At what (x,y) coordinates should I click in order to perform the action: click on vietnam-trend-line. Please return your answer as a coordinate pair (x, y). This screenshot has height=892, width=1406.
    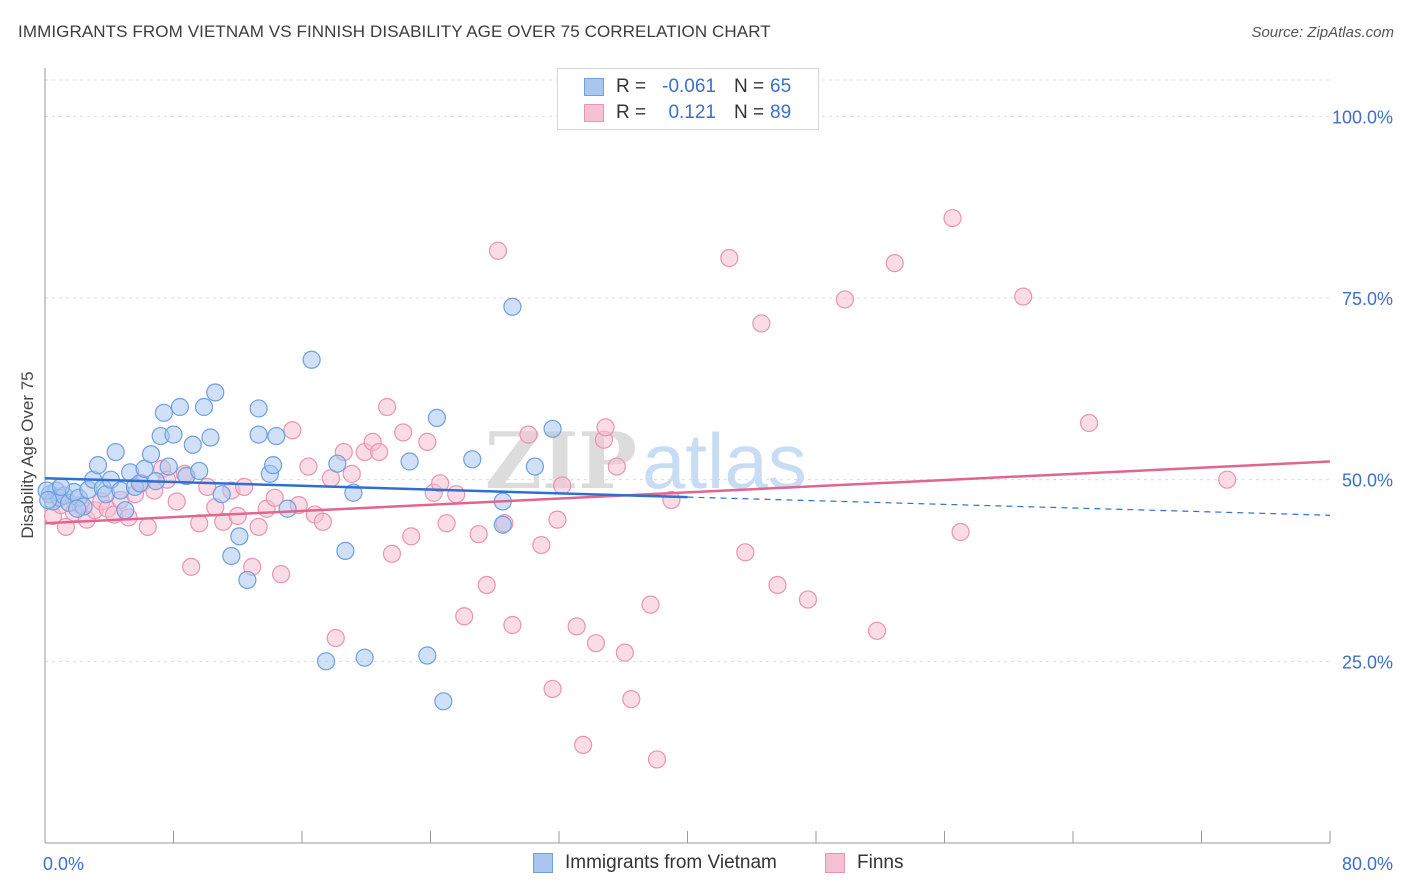
    Looking at the image, I should click on (366, 487).